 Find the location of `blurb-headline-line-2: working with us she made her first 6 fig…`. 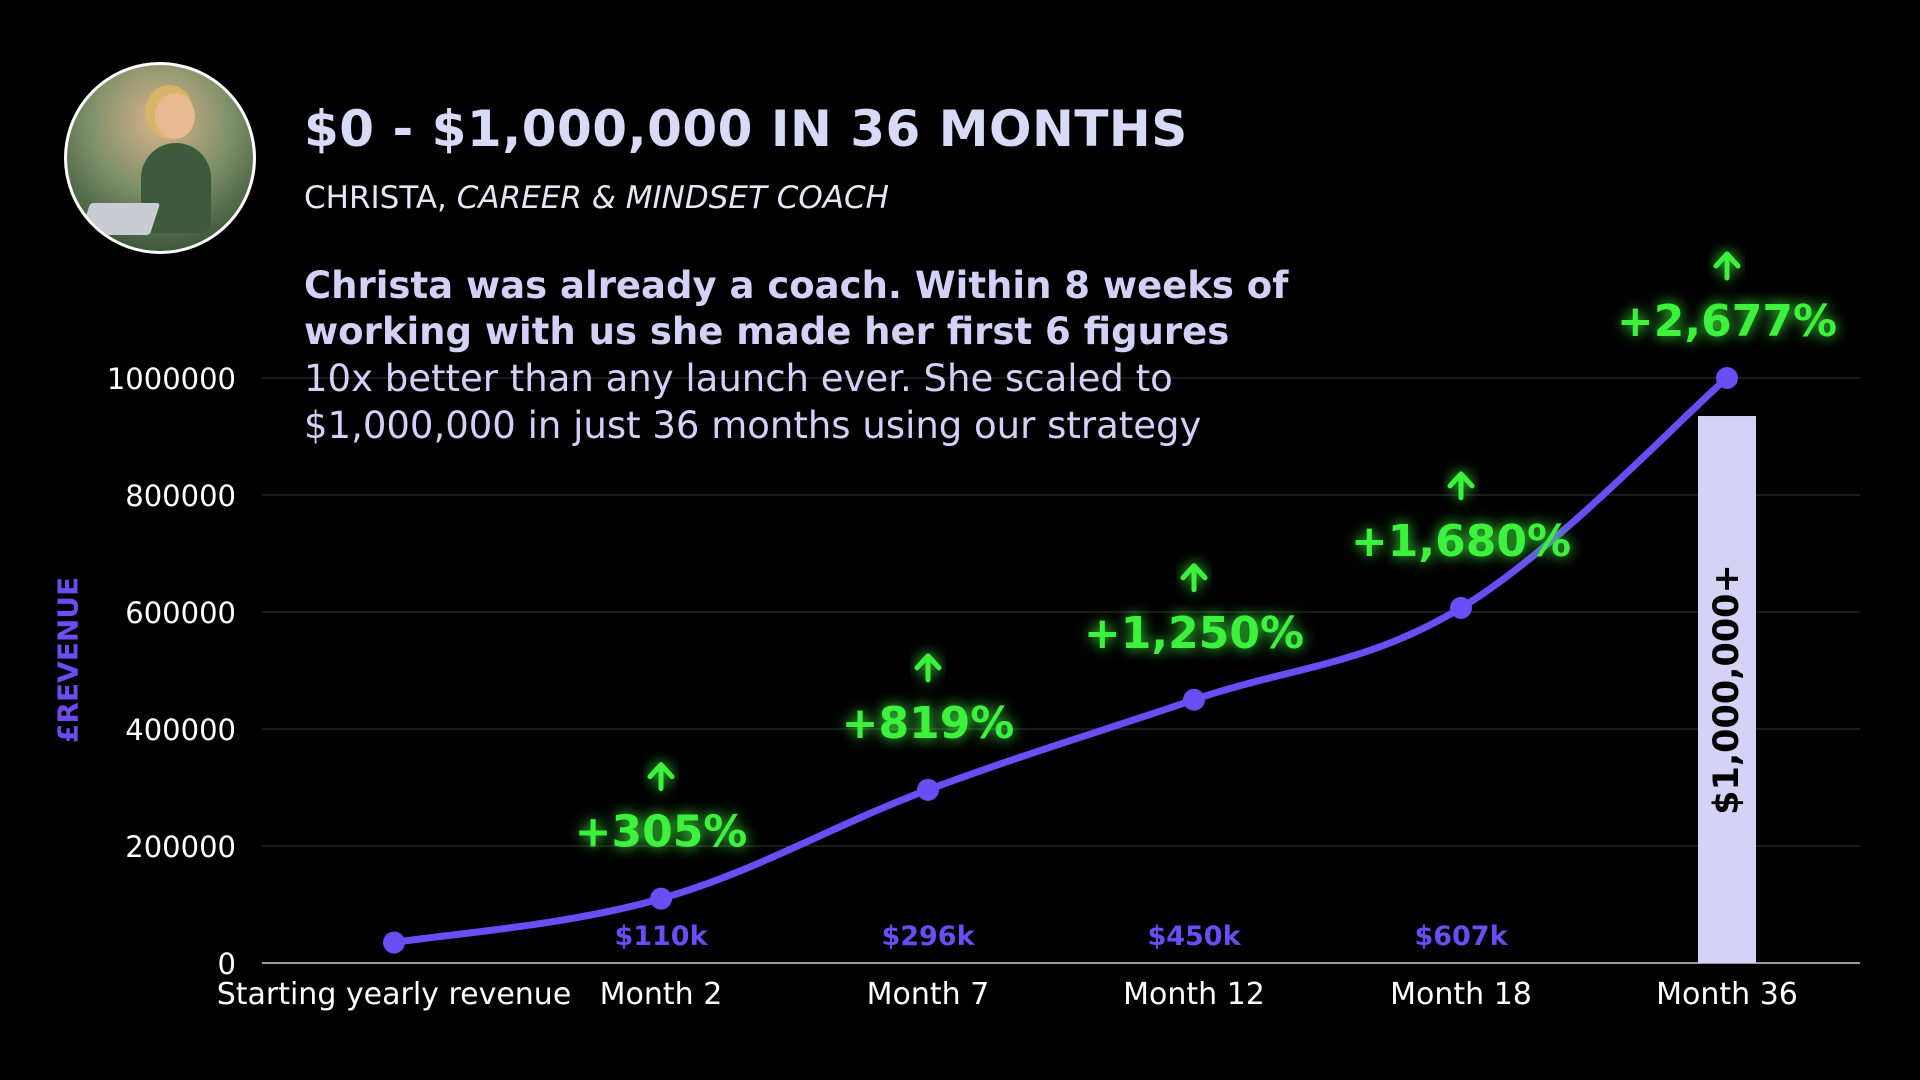

blurb-headline-line-2: working with us she made her first 6 fig… is located at coordinates (767, 331).